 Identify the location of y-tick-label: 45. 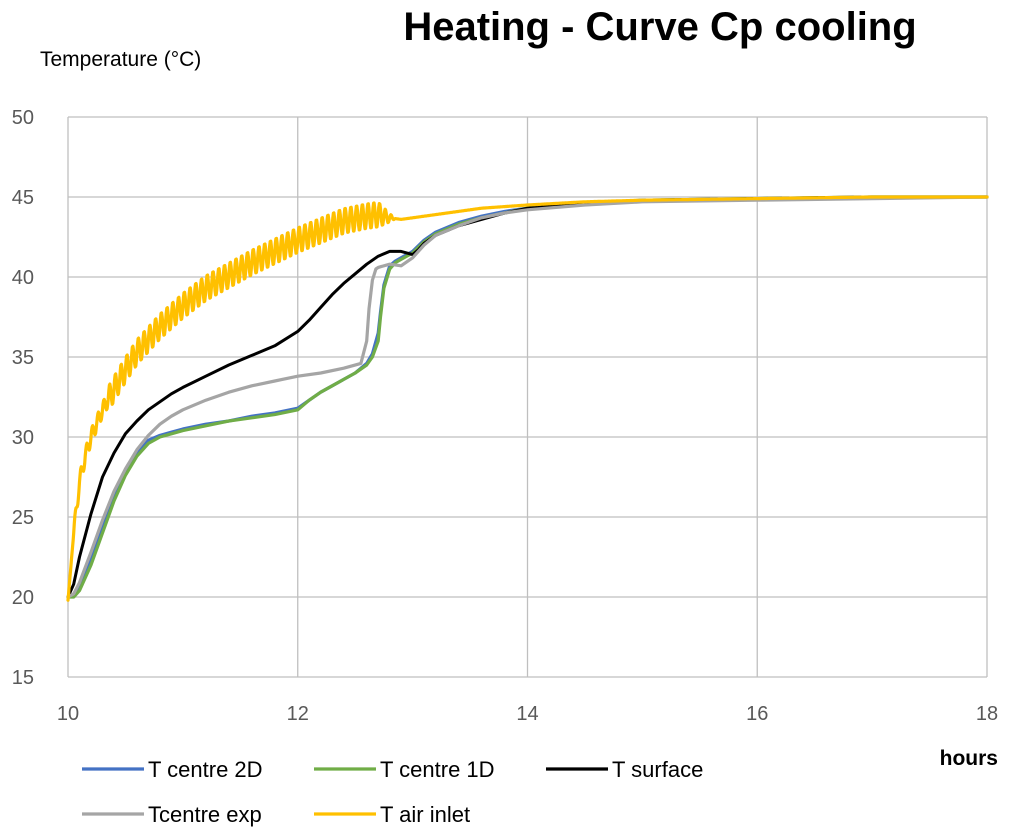
(23, 198).